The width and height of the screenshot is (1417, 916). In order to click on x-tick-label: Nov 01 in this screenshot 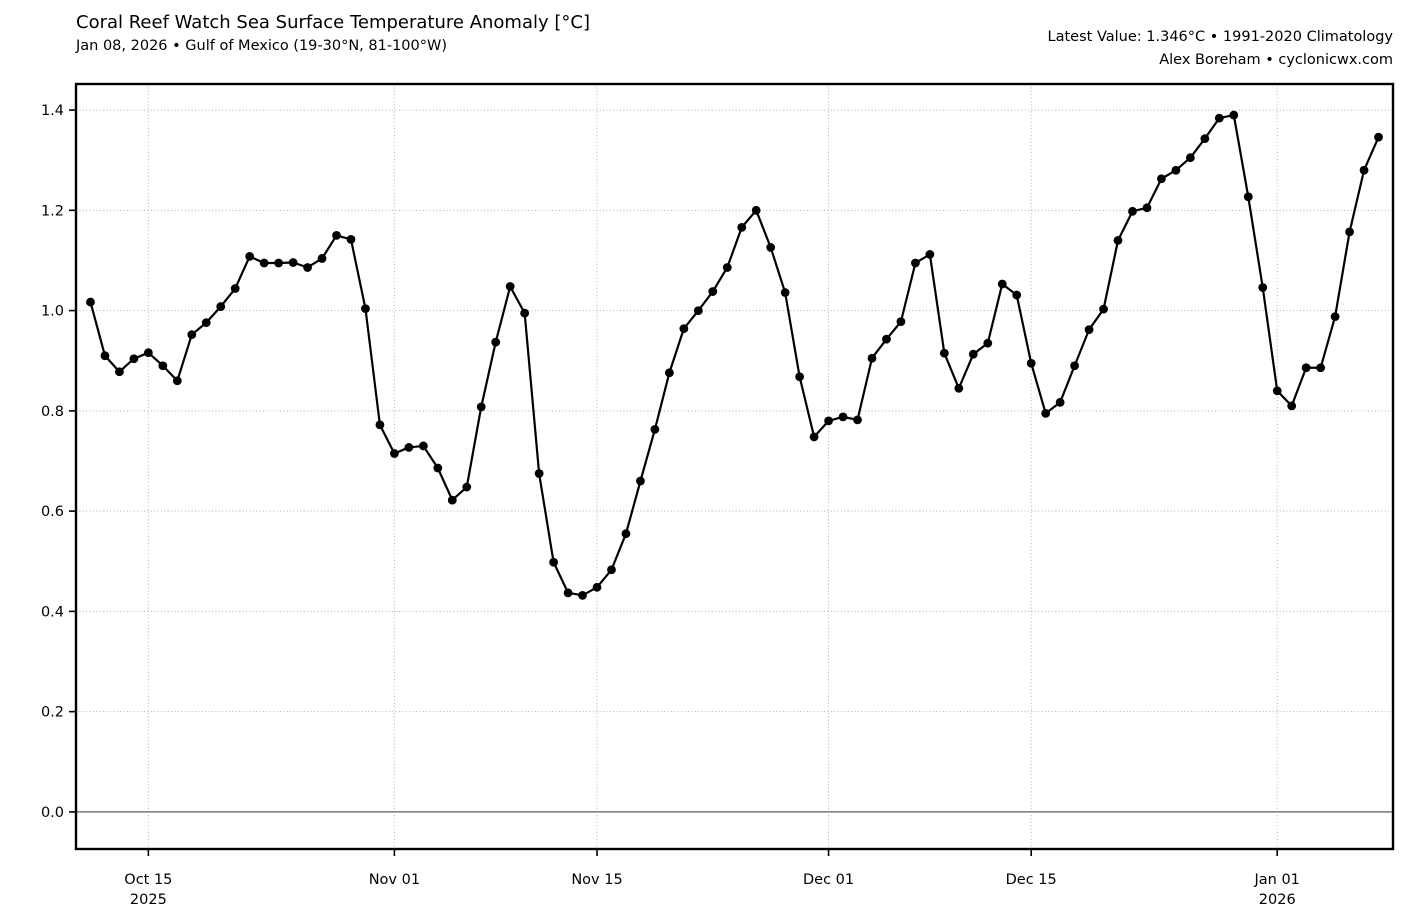, I will do `click(394, 880)`.